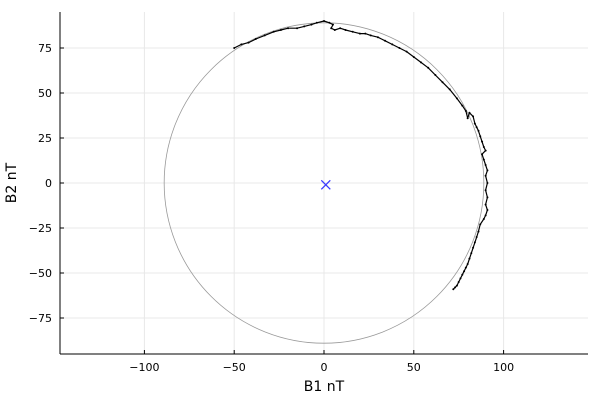  What do you see at coordinates (234, 367) in the screenshot?
I see `x-tick-label: −50` at bounding box center [234, 367].